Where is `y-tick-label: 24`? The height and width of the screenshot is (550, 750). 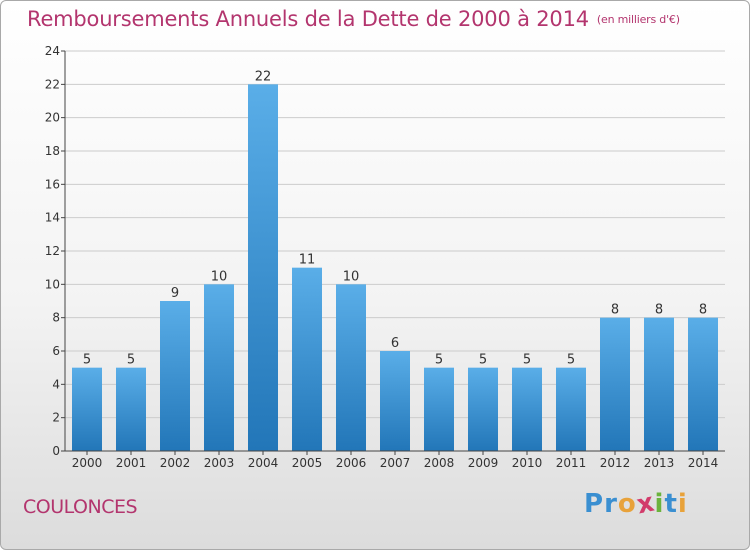
y-tick-label: 24 is located at coordinates (52, 51).